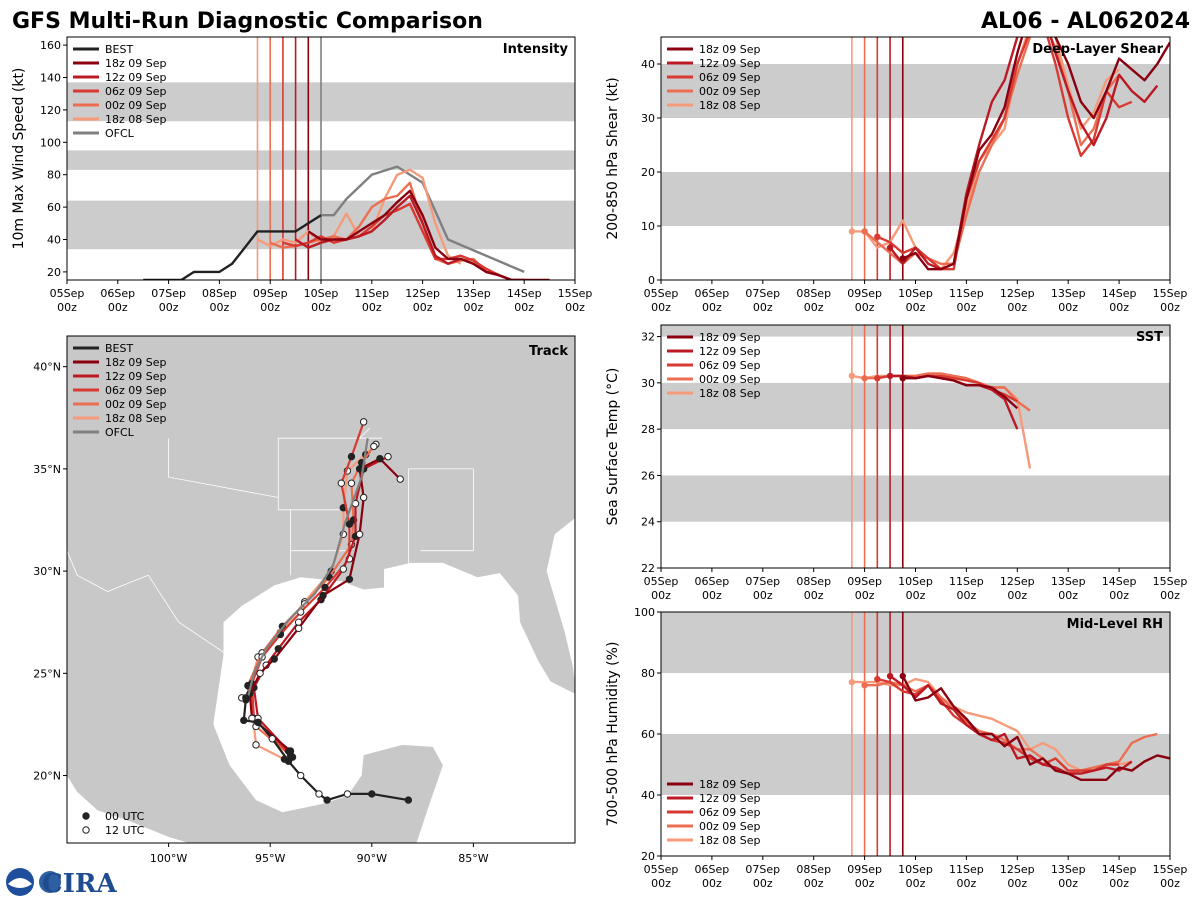 Image resolution: width=1200 pixels, height=900 pixels. I want to click on intensity-xtick-label-date: 08Sep, so click(219, 293).